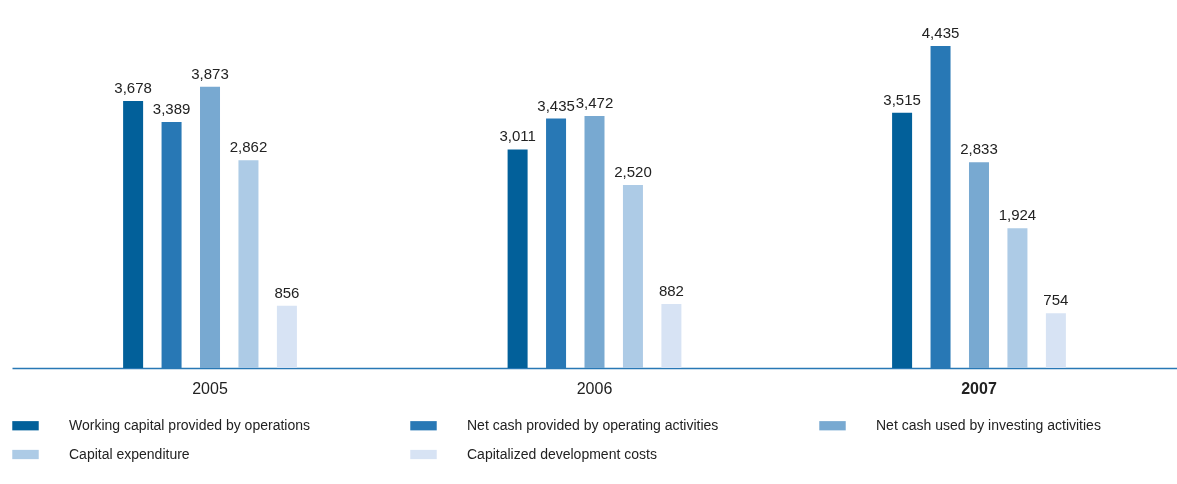 This screenshot has width=1177, height=484. I want to click on data-label: 1,924, so click(1017, 215).